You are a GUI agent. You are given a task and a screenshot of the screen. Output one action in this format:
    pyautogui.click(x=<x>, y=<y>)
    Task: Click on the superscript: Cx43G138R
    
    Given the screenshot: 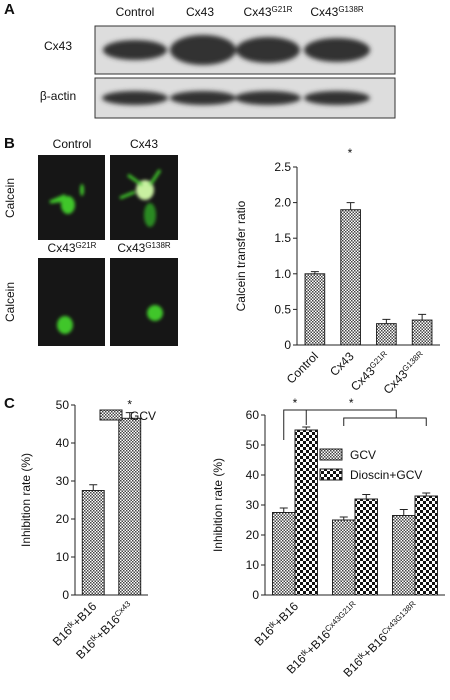 What is the action you would take?
    pyautogui.click(x=399, y=618)
    